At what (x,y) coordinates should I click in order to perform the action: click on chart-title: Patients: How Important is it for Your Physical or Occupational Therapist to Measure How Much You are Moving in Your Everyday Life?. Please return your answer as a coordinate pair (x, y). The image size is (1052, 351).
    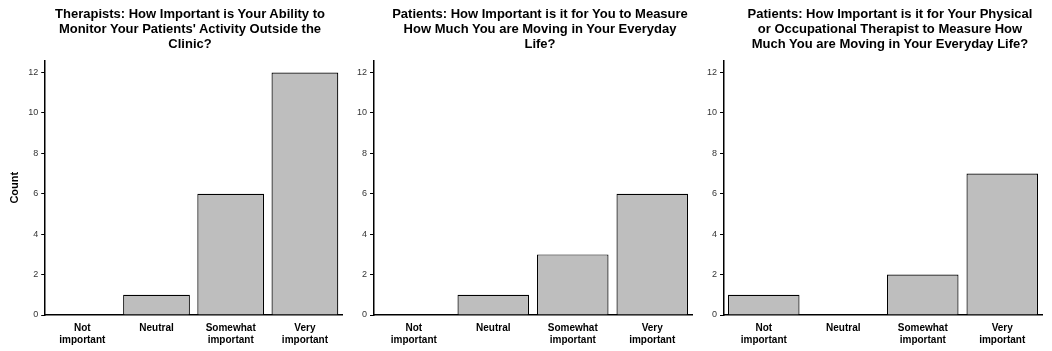
    Looking at the image, I should click on (890, 28).